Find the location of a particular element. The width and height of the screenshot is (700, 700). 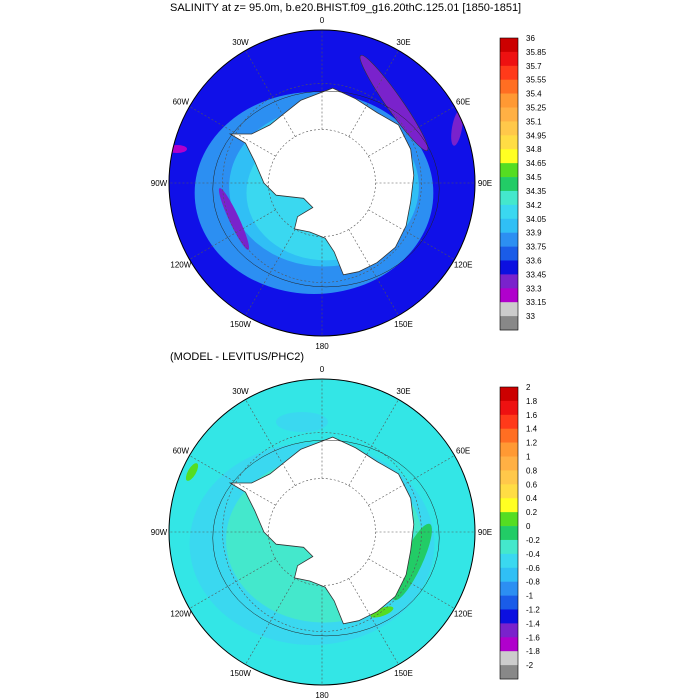

colorbar-tick-label: 0.8 is located at coordinates (532, 470).